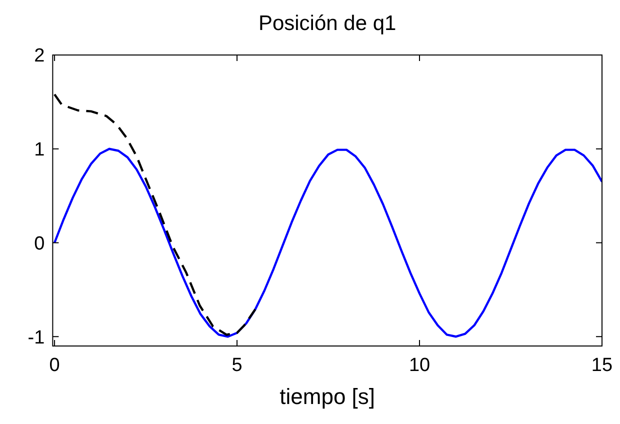 The image size is (620, 424). What do you see at coordinates (328, 396) in the screenshot?
I see `x-axis-title: tiempo [s]` at bounding box center [328, 396].